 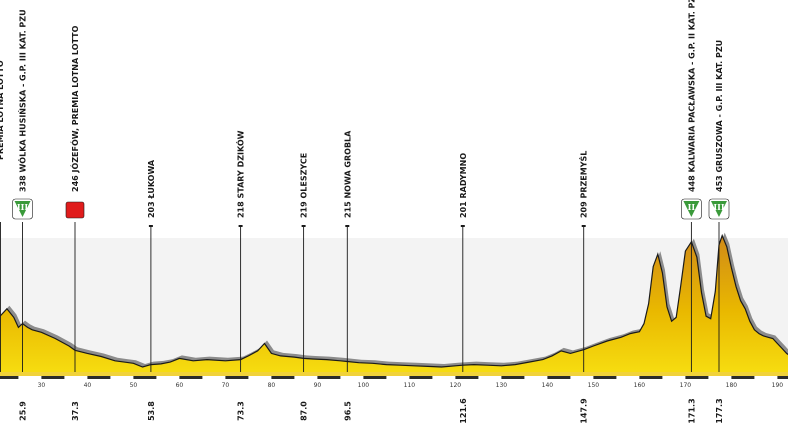 I want to click on checkpoint-km-label: 177.3, so click(x=719, y=410).